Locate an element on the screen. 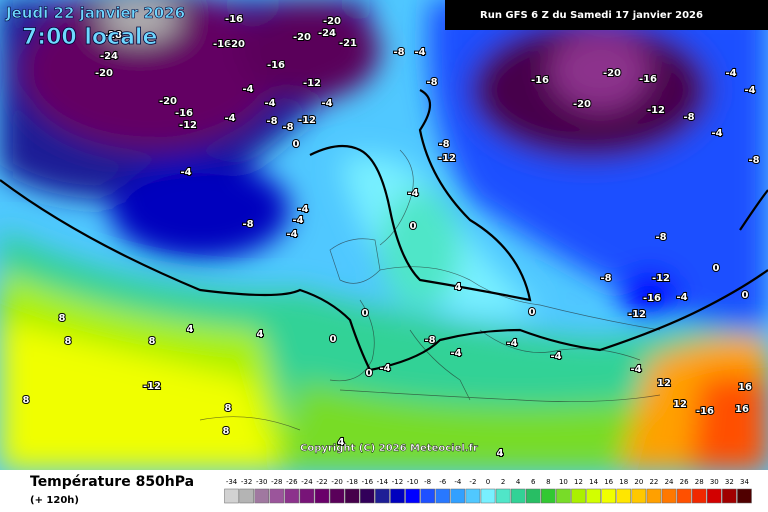 Image resolution: width=768 pixels, height=512 pixels. contour-label: 16 is located at coordinates (742, 409).